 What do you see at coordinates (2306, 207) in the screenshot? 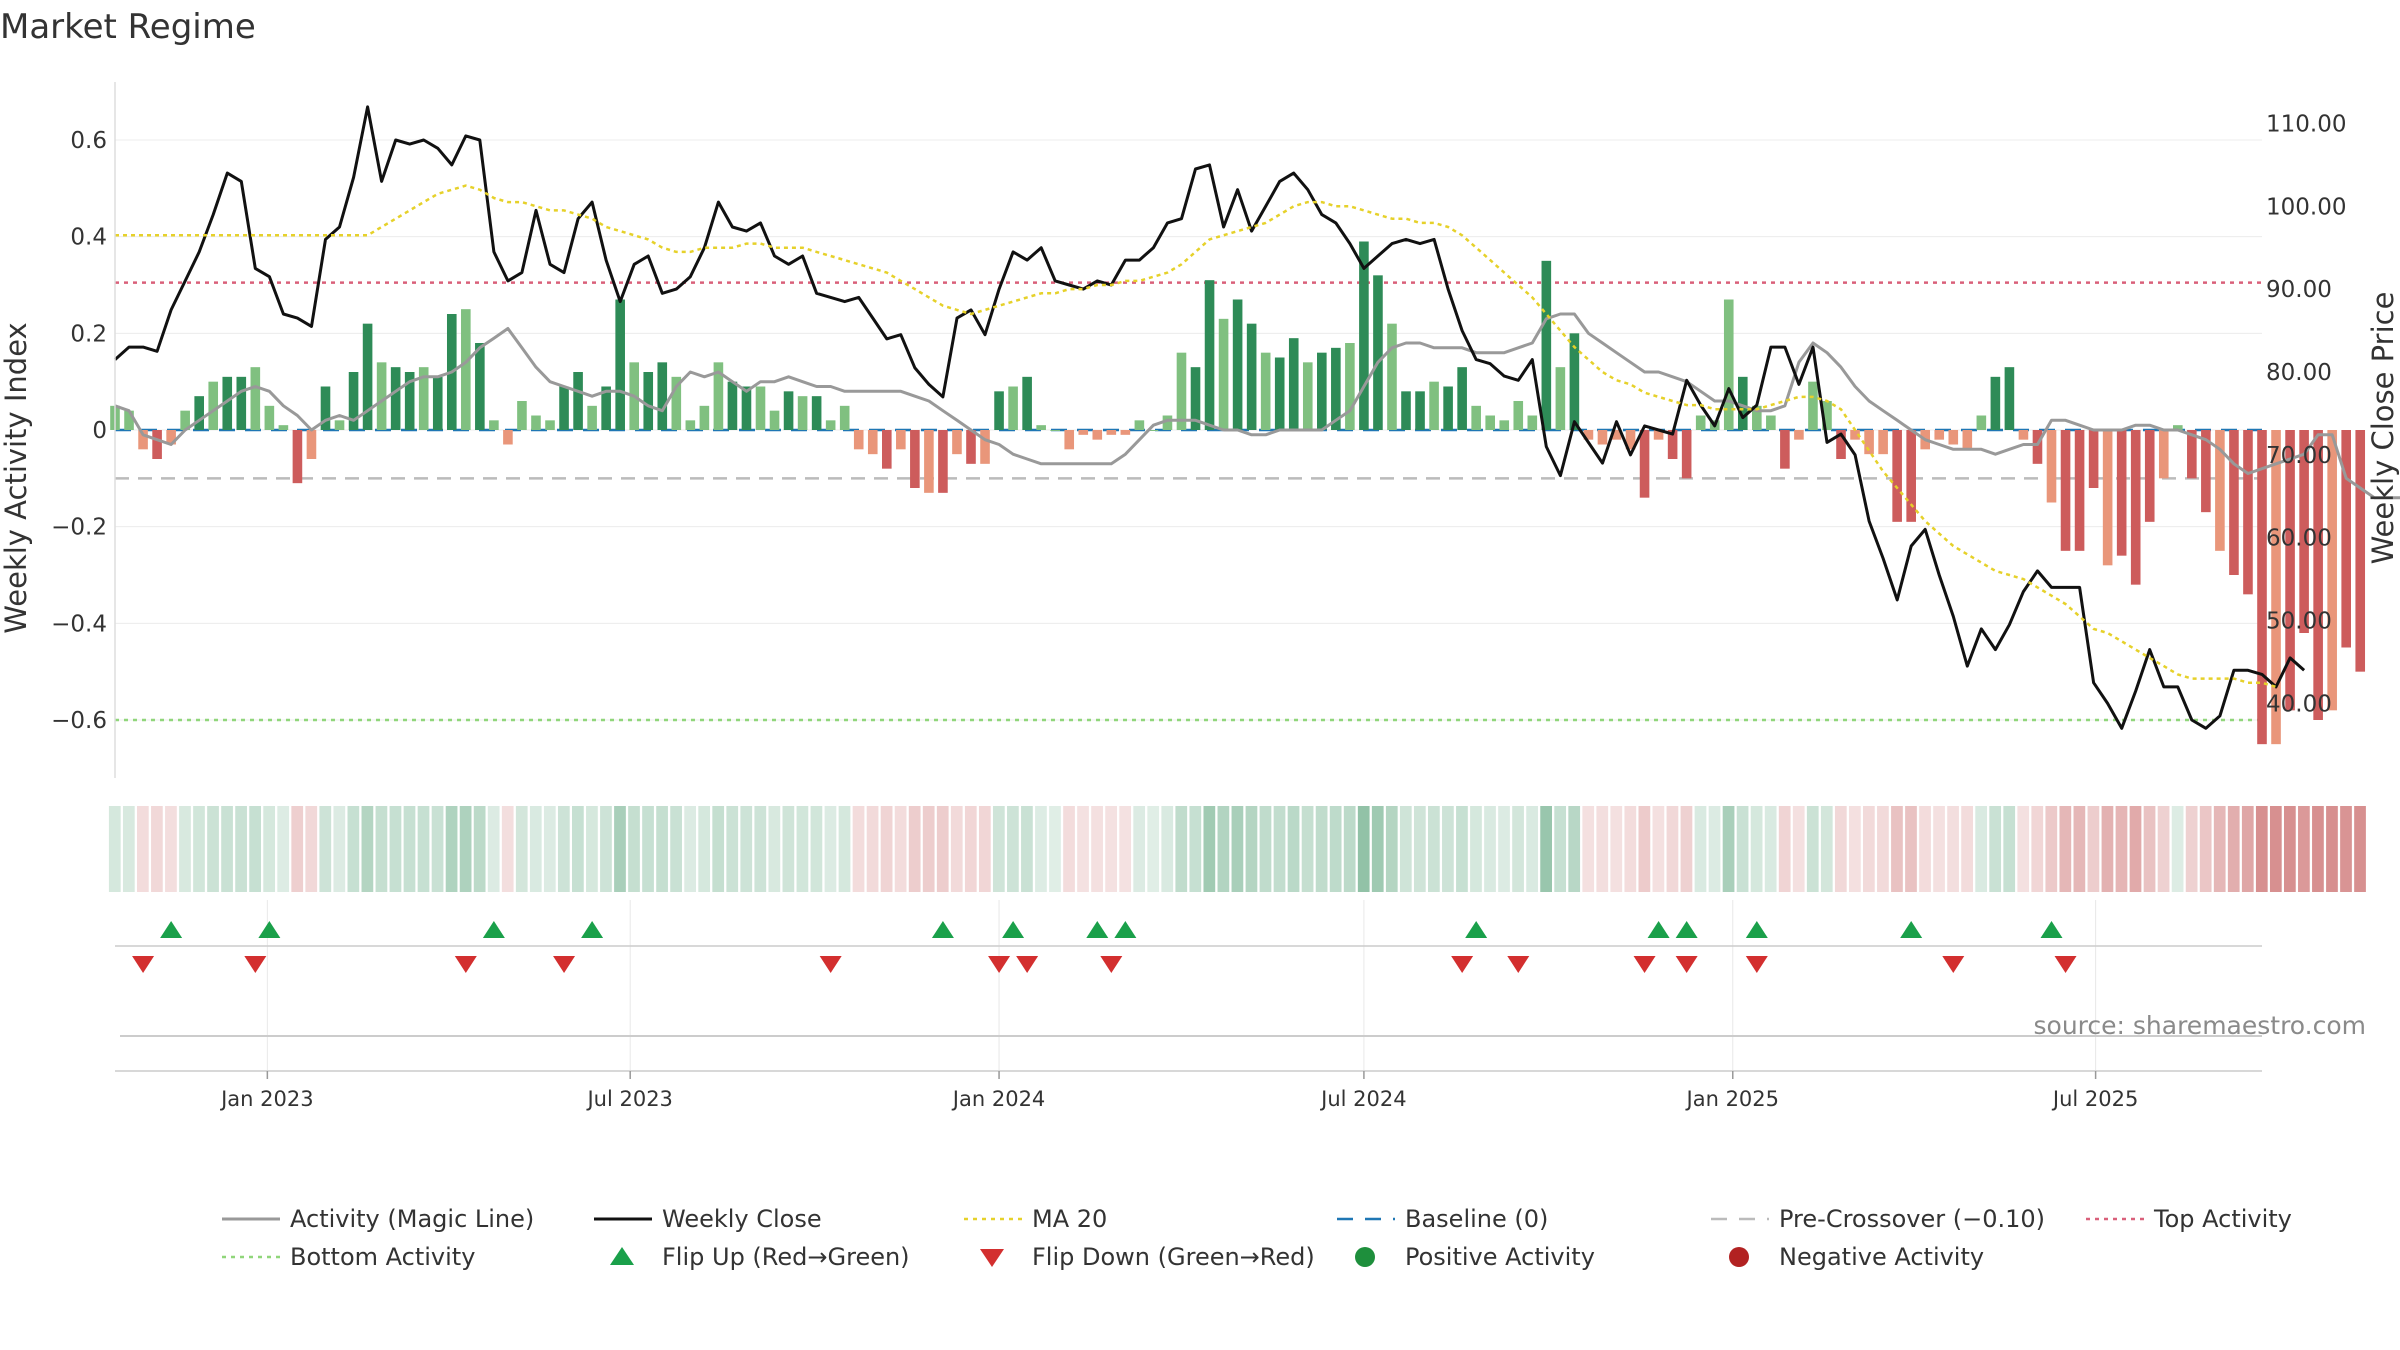
I see `y-tick-right: 100.00` at bounding box center [2306, 207].